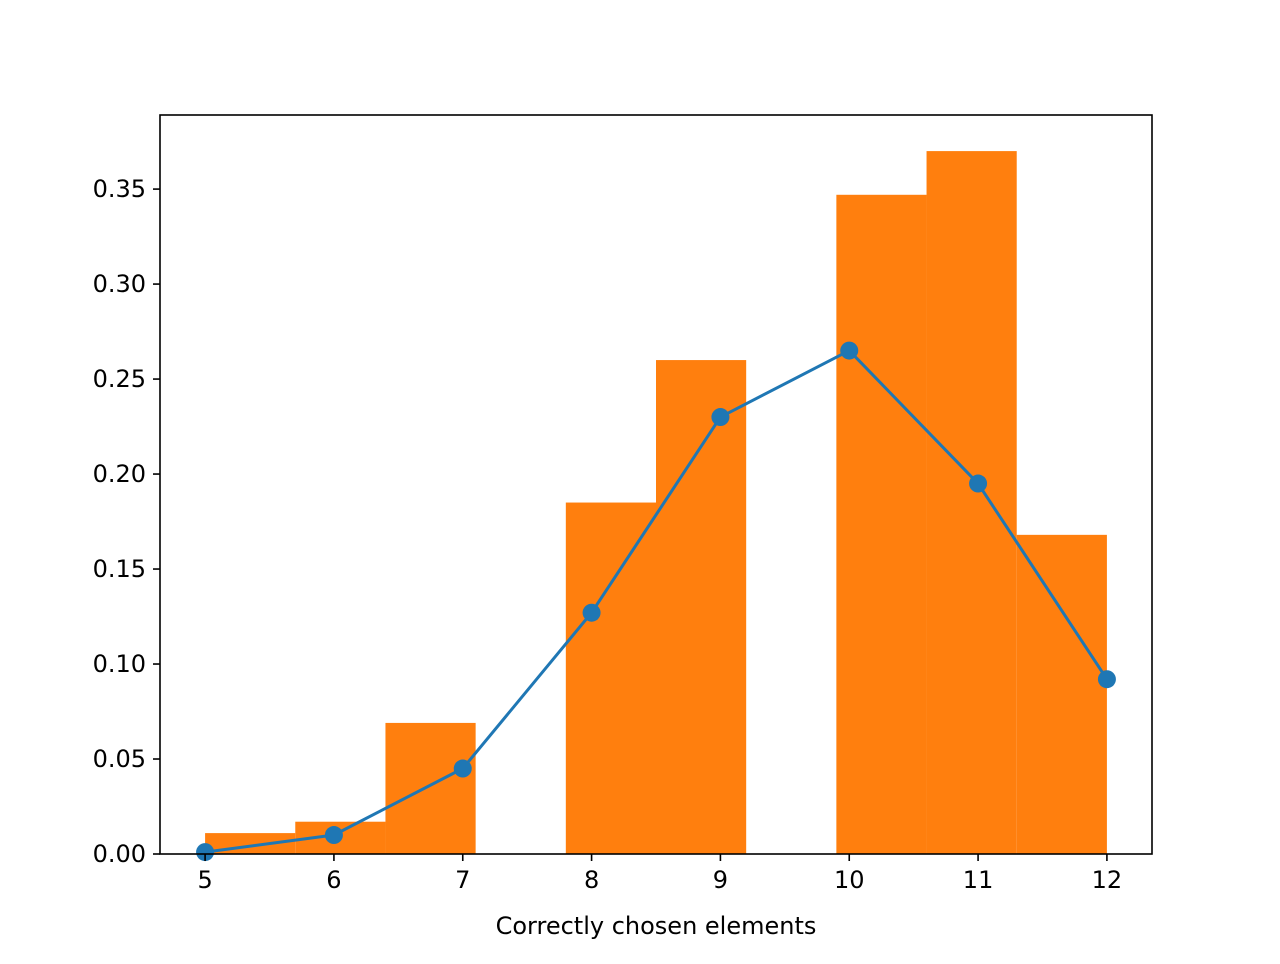  Describe the element at coordinates (119, 379) in the screenshot. I see `y-tick-label: 0.25` at that location.